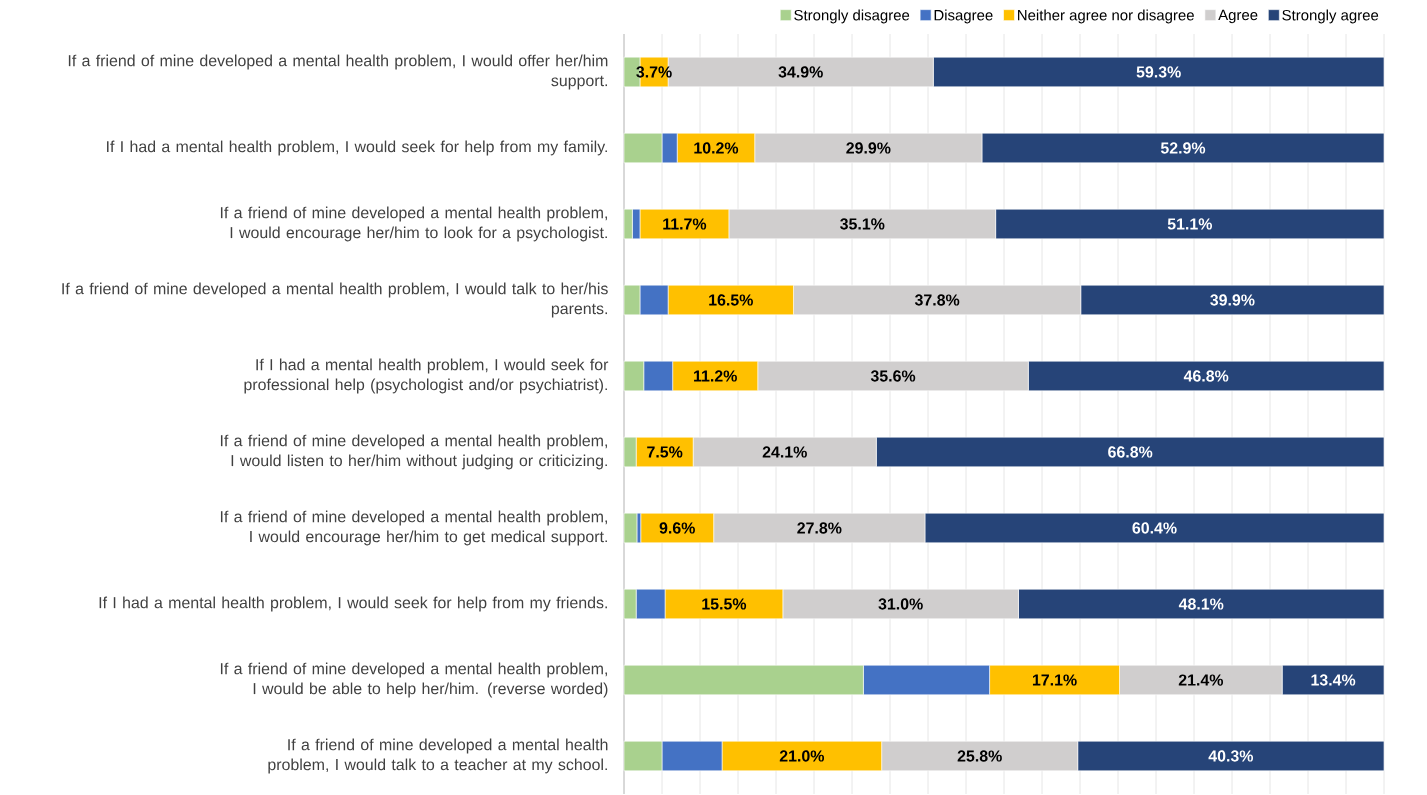 This screenshot has width=1427, height=795. Describe the element at coordinates (1330, 16) in the screenshot. I see `legend-label: Strongly agree` at that location.